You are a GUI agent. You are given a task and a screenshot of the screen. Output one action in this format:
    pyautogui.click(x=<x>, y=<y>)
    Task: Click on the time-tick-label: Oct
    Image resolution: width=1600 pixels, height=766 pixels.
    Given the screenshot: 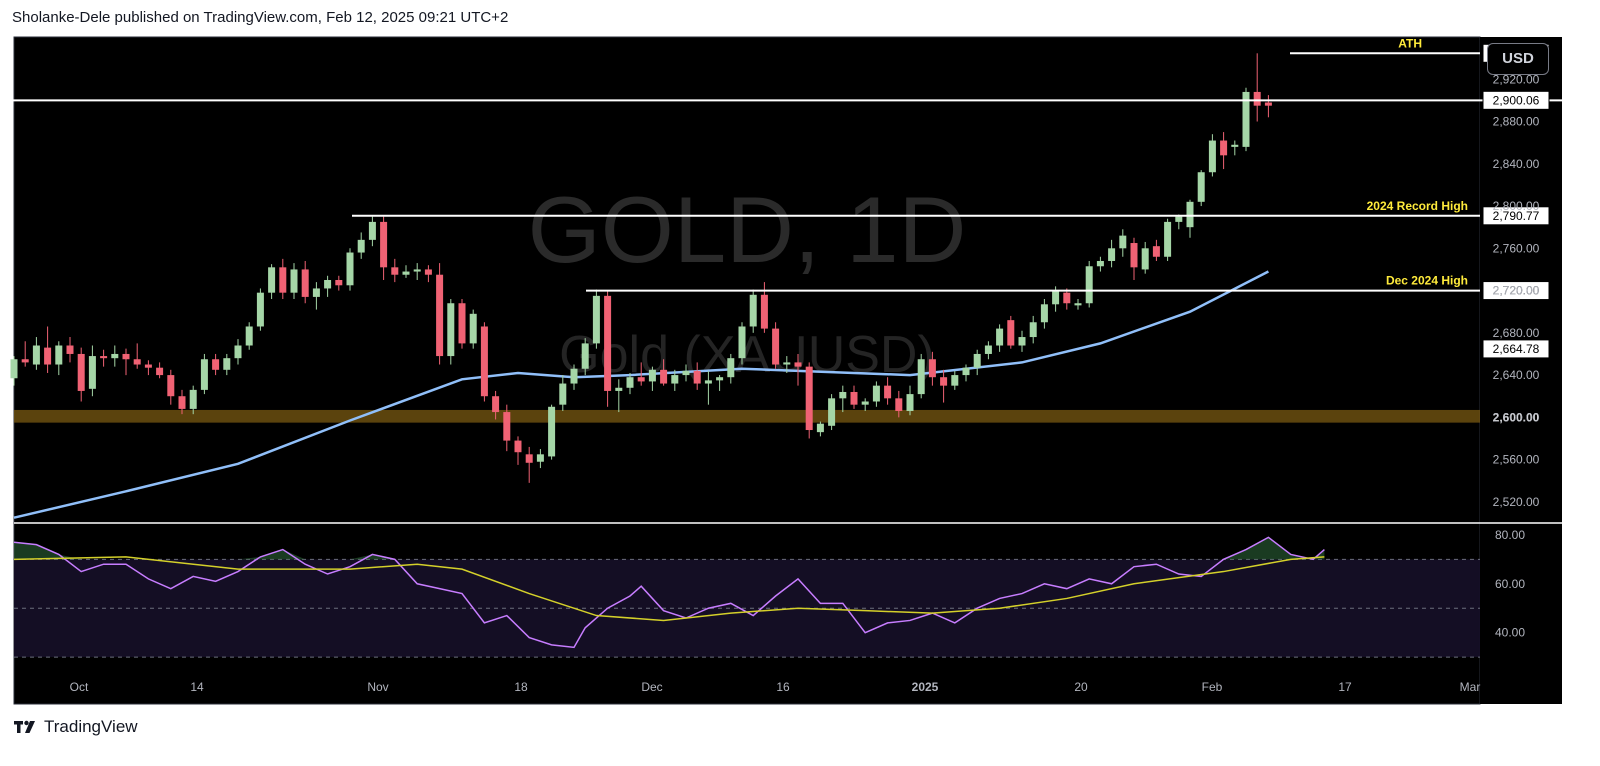 What is the action you would take?
    pyautogui.click(x=79, y=687)
    